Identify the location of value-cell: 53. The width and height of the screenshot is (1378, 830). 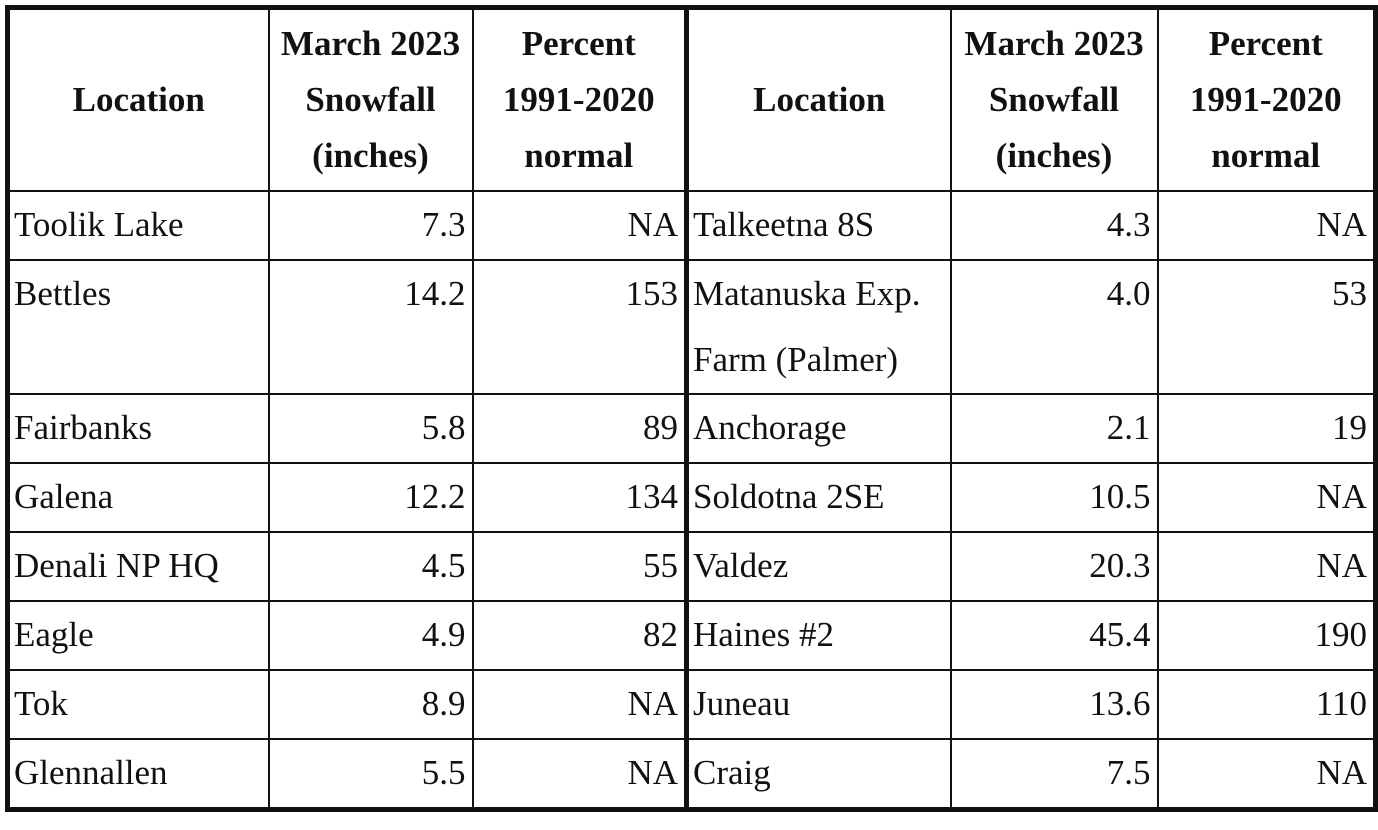
(1266, 327).